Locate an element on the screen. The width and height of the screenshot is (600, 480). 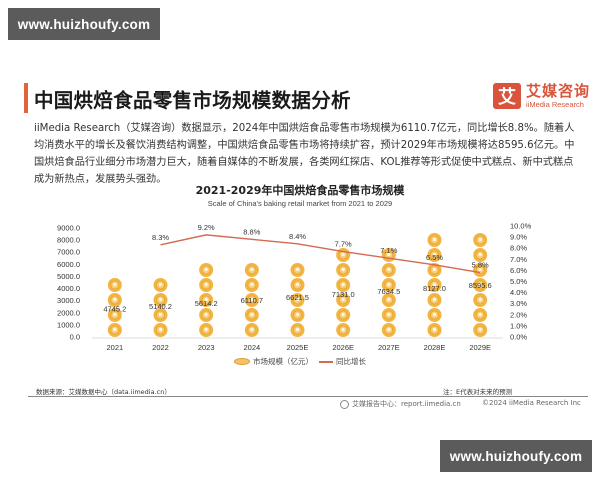
y-right-tick: 10.0% is located at coordinates (521, 226).